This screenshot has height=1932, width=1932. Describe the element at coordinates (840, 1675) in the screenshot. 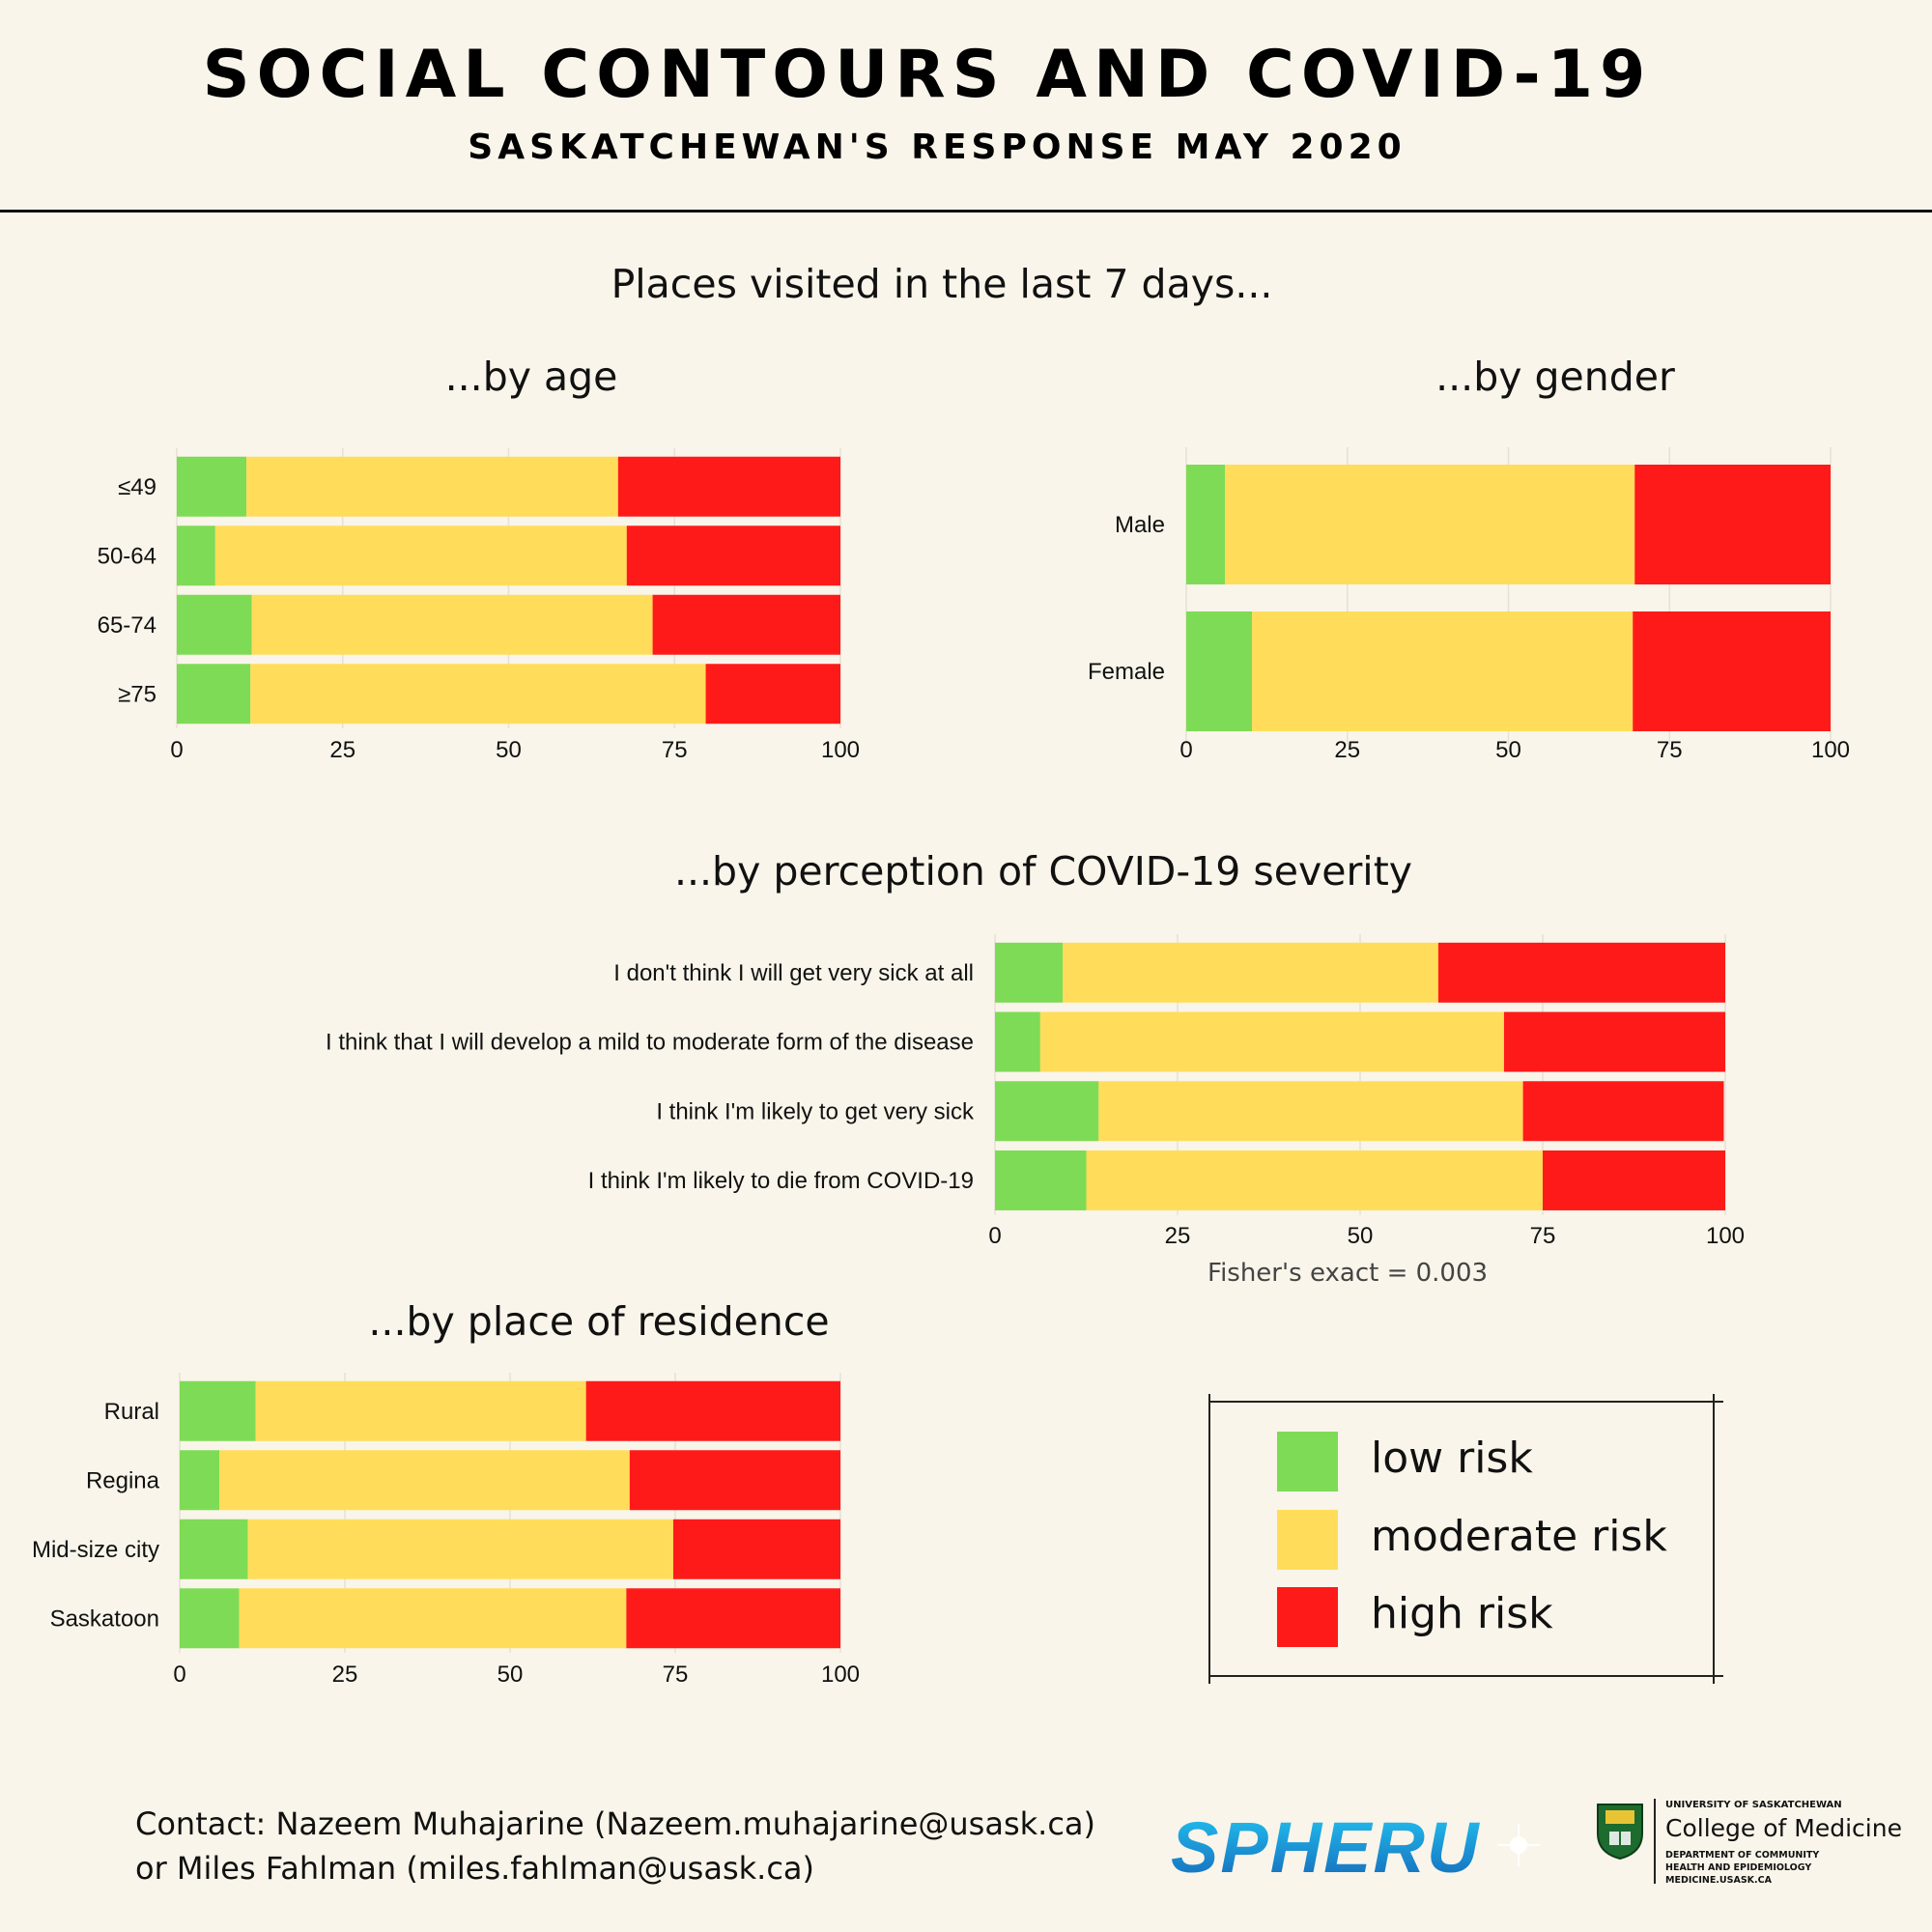

I see `residence-tick-label: 100` at that location.